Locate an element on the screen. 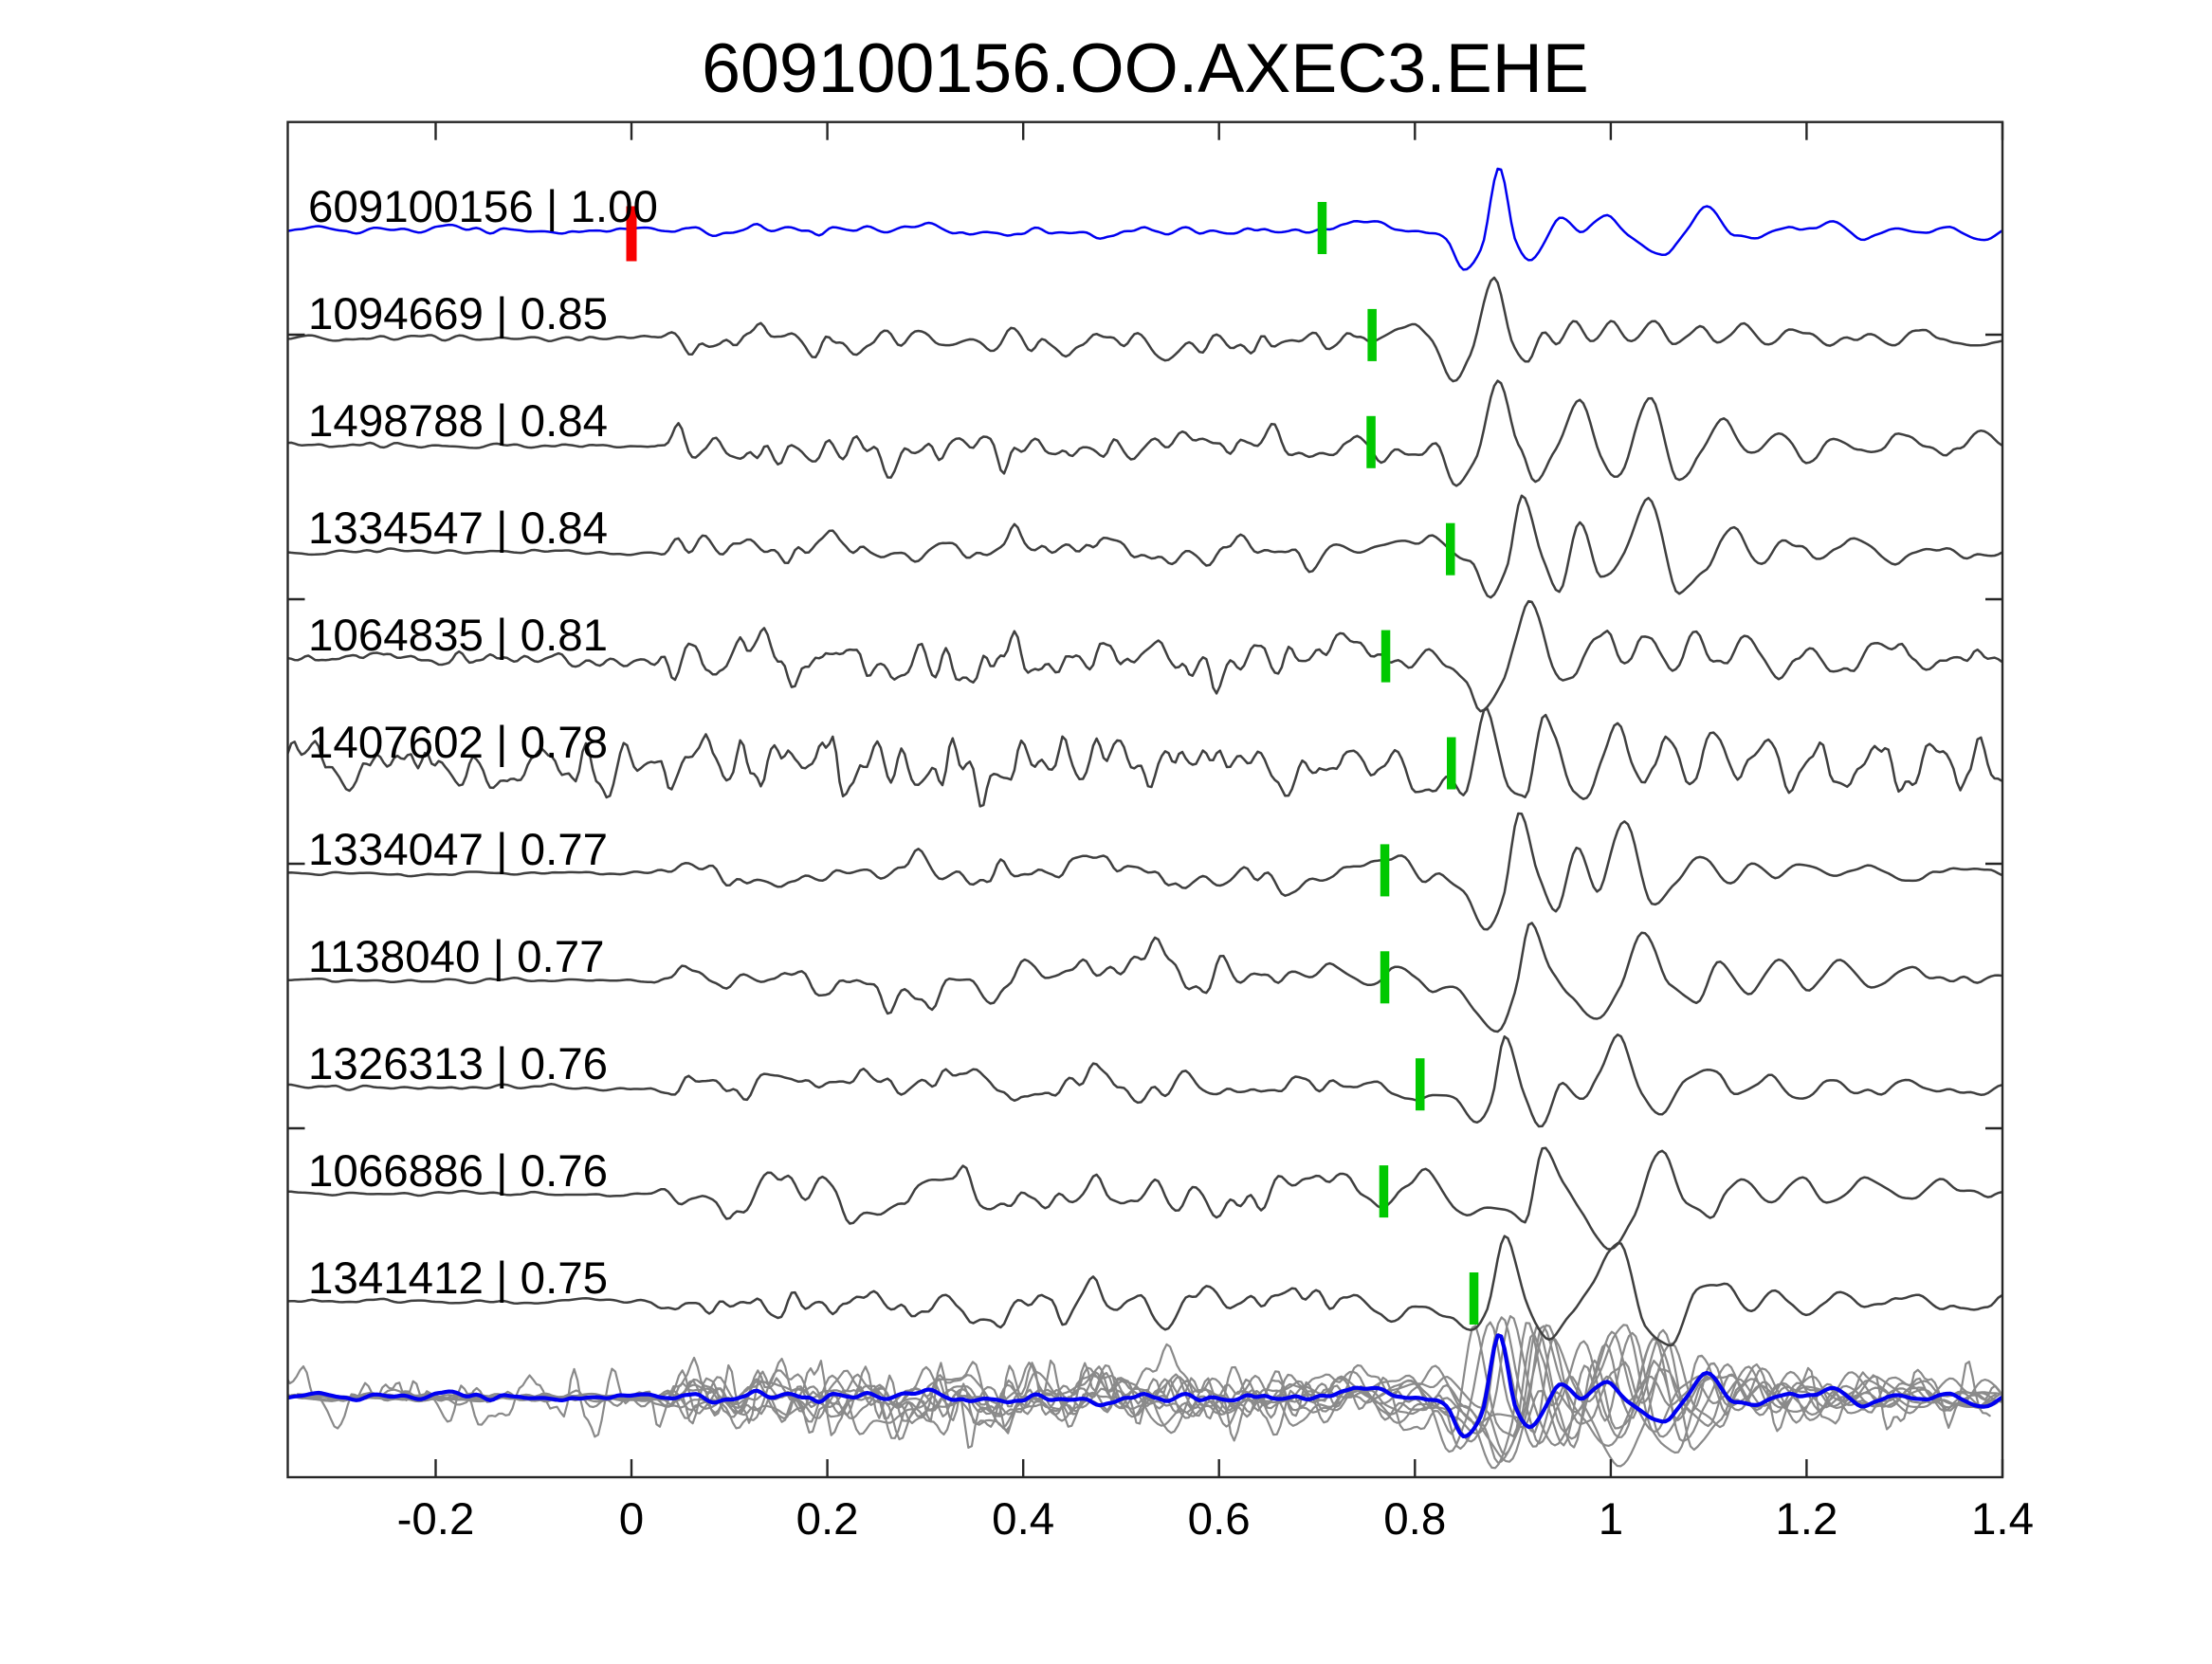  svg-text: 609100156.OO.AXEC3.EHE is located at coordinates (1145, 67).